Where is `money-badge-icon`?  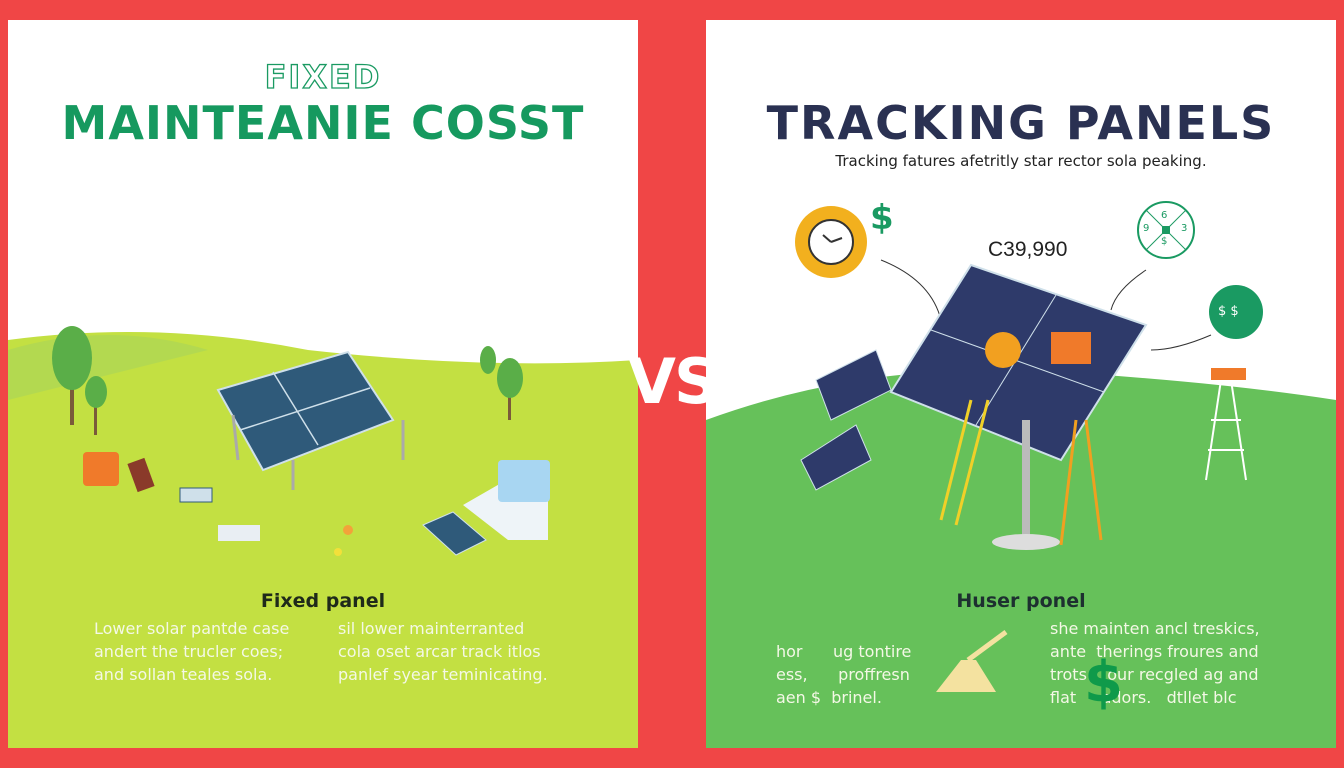
money-badge-icon is located at coordinates (1236, 312).